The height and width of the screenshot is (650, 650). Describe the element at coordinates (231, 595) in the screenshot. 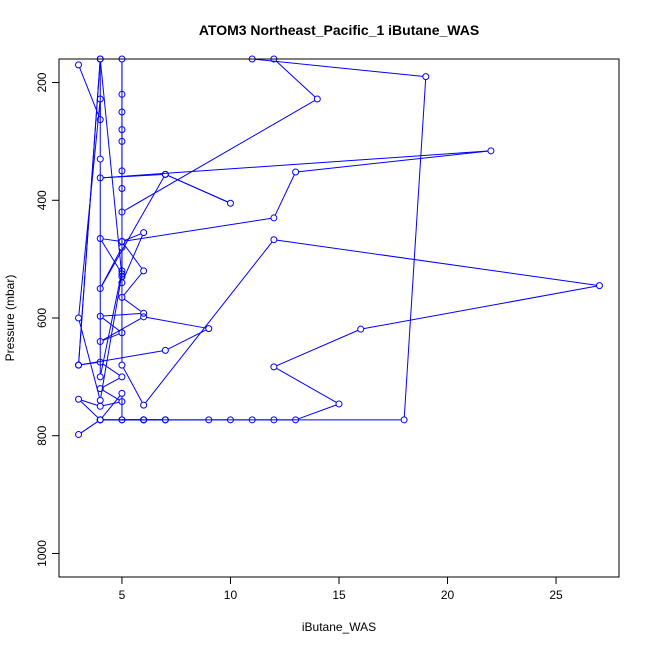

I see `x-tick-label: 10` at that location.